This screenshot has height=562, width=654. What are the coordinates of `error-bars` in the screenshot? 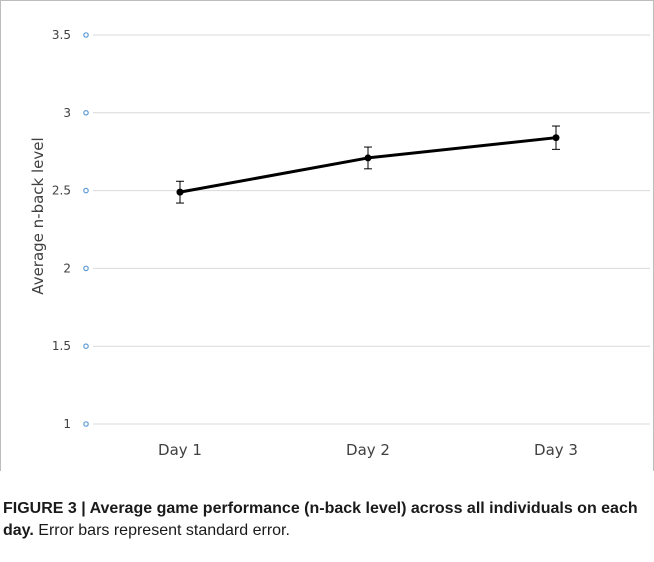 It's located at (368, 164).